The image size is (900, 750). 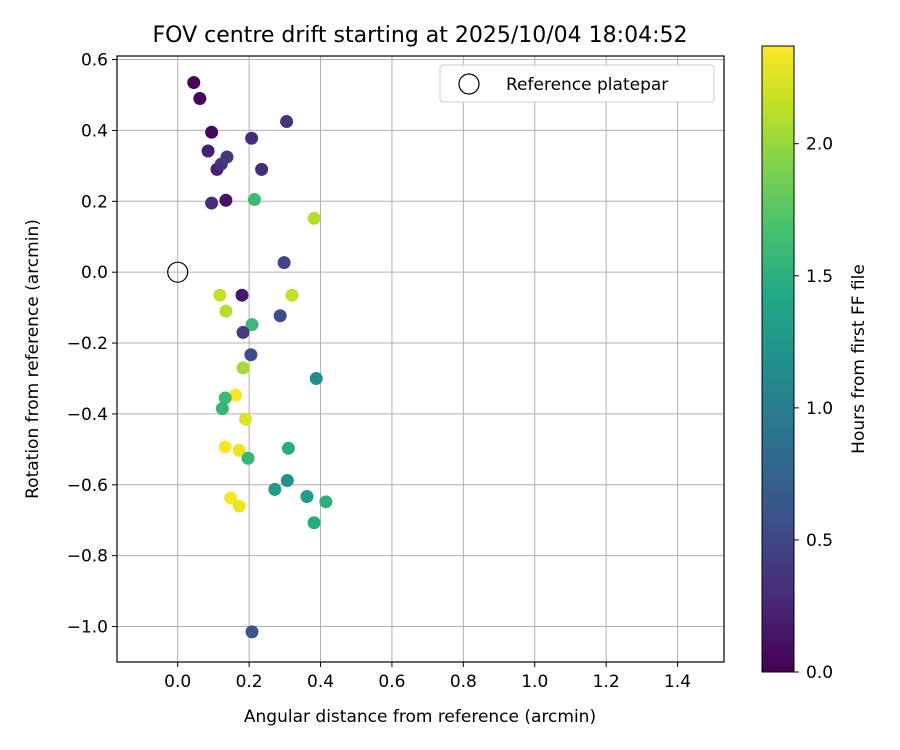 What do you see at coordinates (87, 344) in the screenshot?
I see `y-tick-label: −0.2` at bounding box center [87, 344].